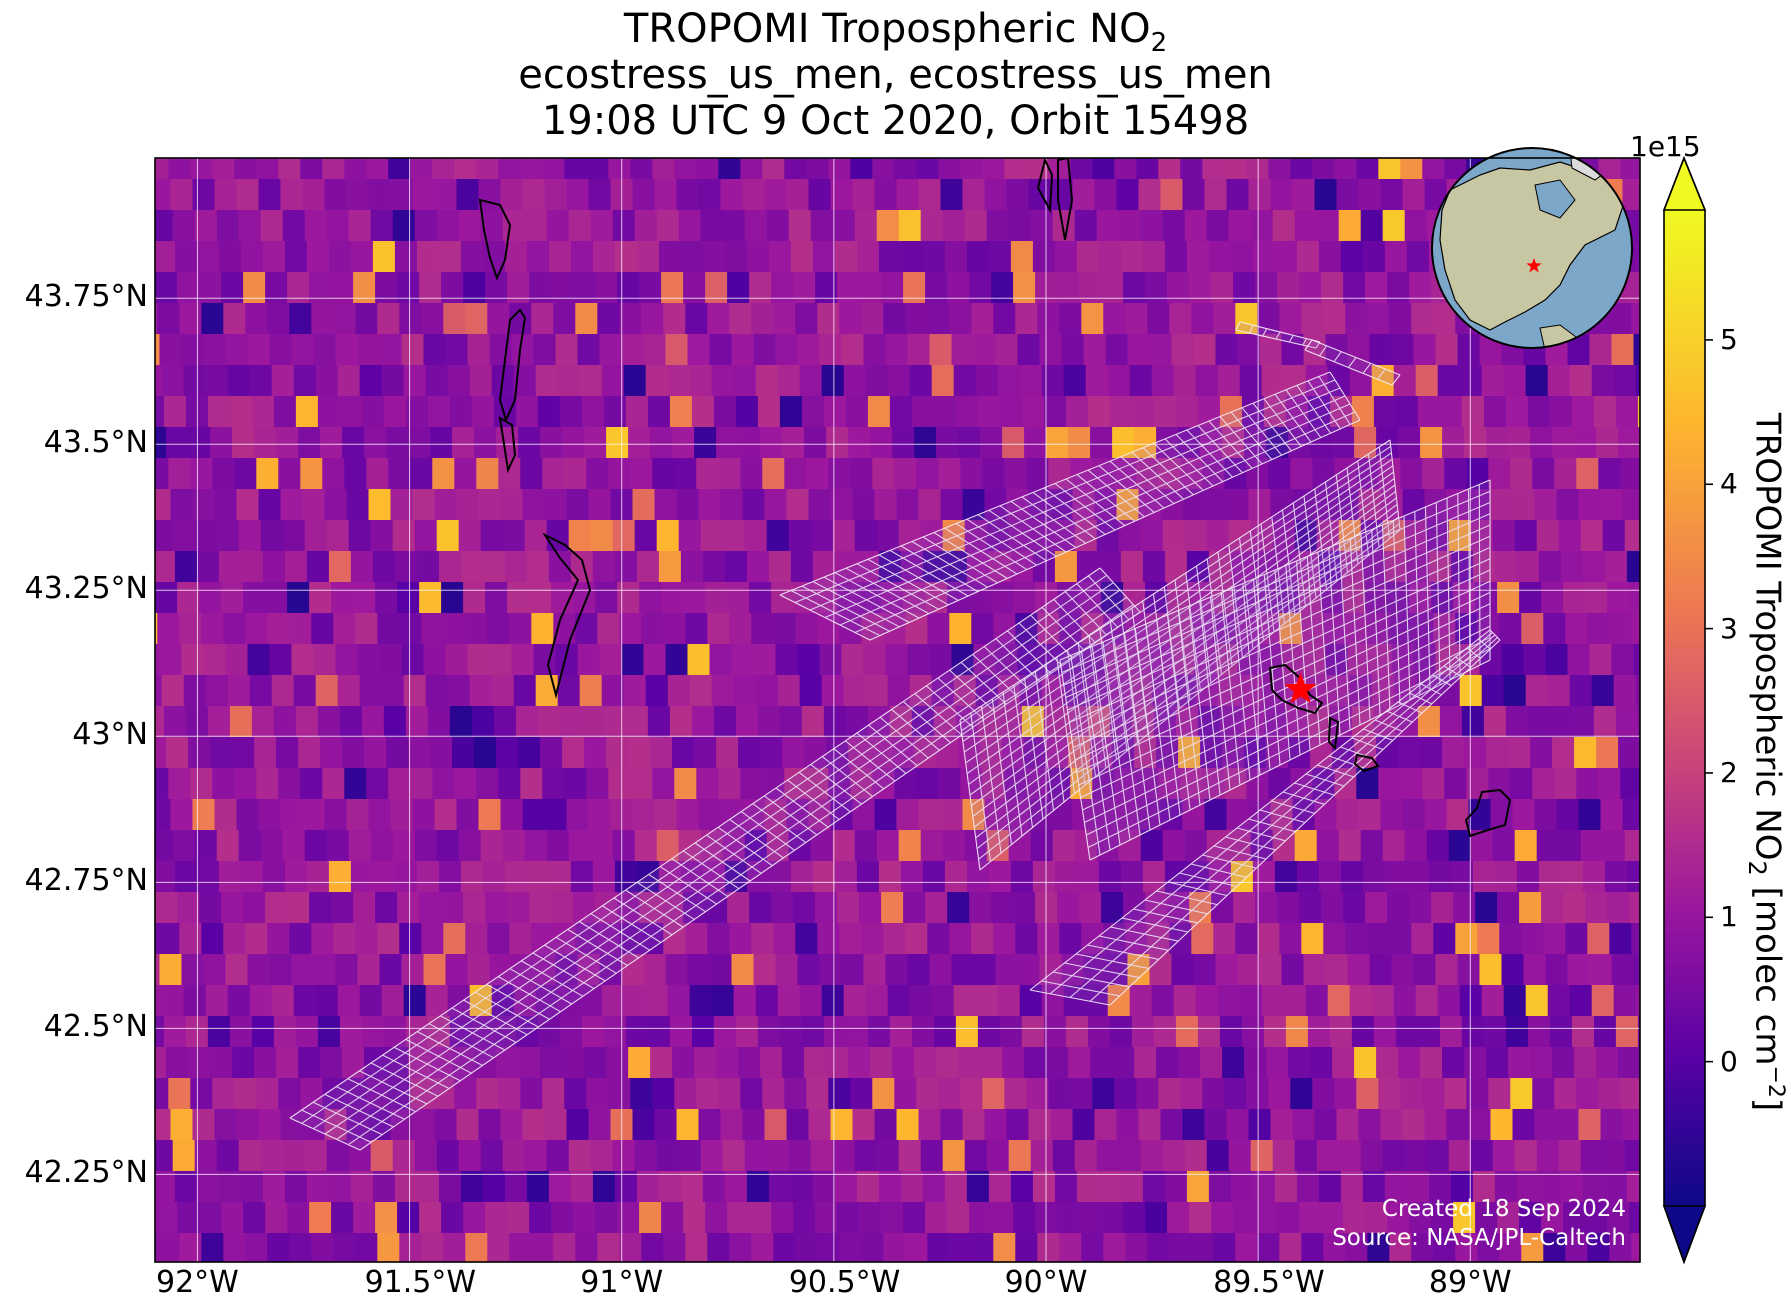 This screenshot has width=1791, height=1311. What do you see at coordinates (622, 1282) in the screenshot?
I see `lon-tick-label: 91°W` at bounding box center [622, 1282].